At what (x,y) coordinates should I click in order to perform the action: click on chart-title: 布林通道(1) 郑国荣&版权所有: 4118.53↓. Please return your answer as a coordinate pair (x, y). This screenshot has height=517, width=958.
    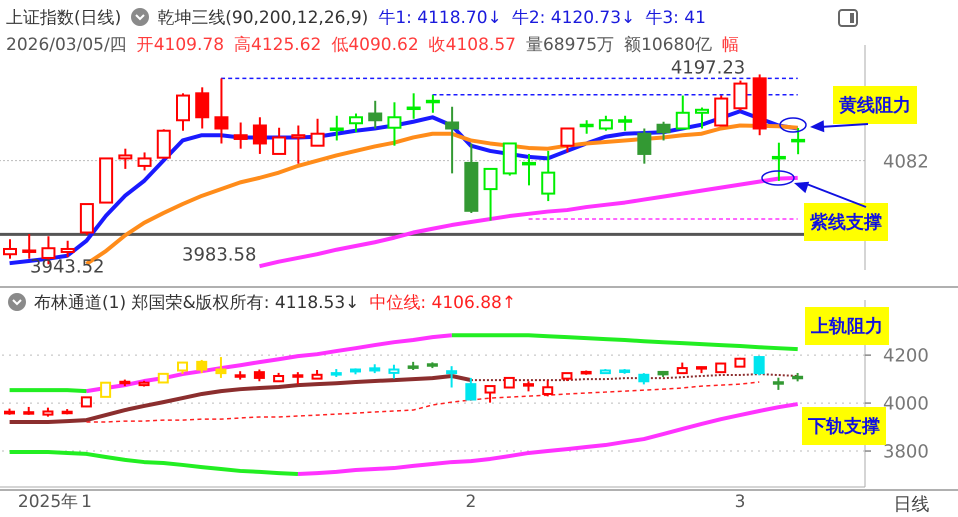
    Looking at the image, I should click on (197, 303).